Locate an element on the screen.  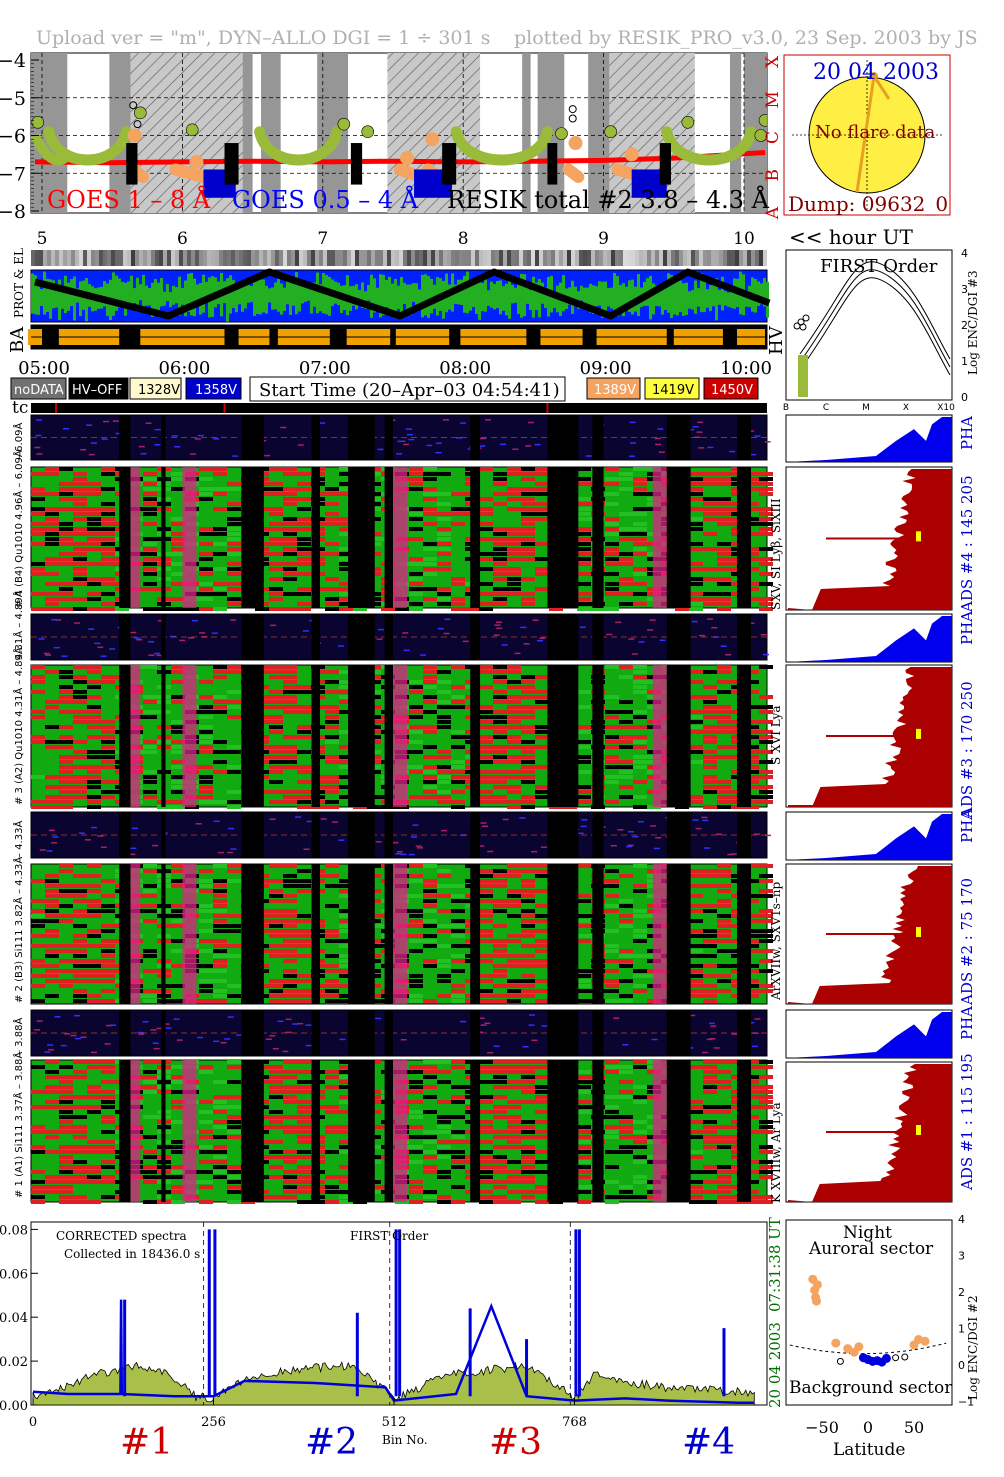
first-order-ylabel: Log ENC/DGI #3 is located at coordinates (973, 322).